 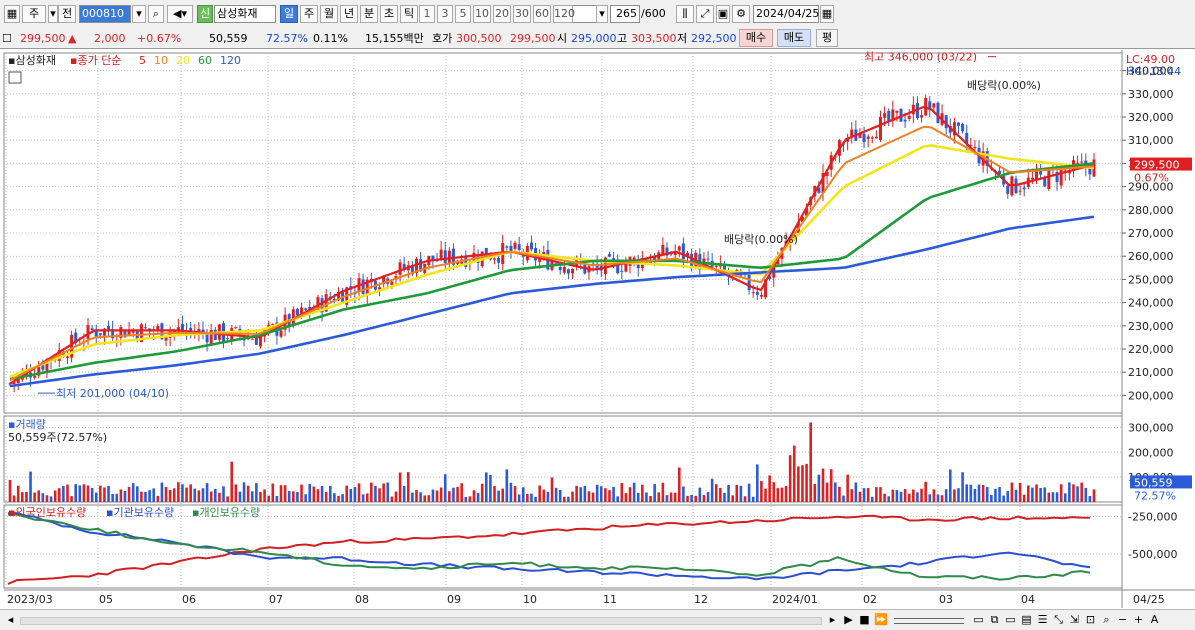 I want to click on layout-icon: ▦, so click(x=12, y=14).